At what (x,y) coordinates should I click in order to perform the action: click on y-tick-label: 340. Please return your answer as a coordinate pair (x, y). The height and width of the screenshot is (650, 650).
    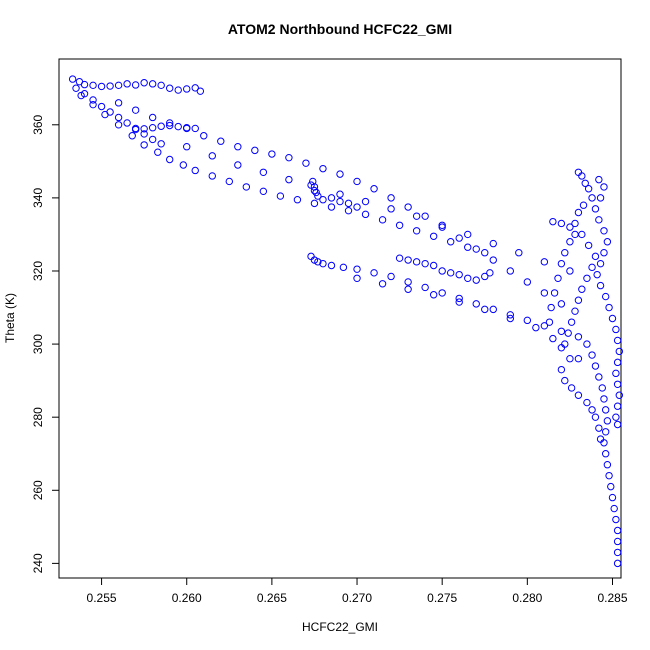
    Looking at the image, I should click on (38, 198).